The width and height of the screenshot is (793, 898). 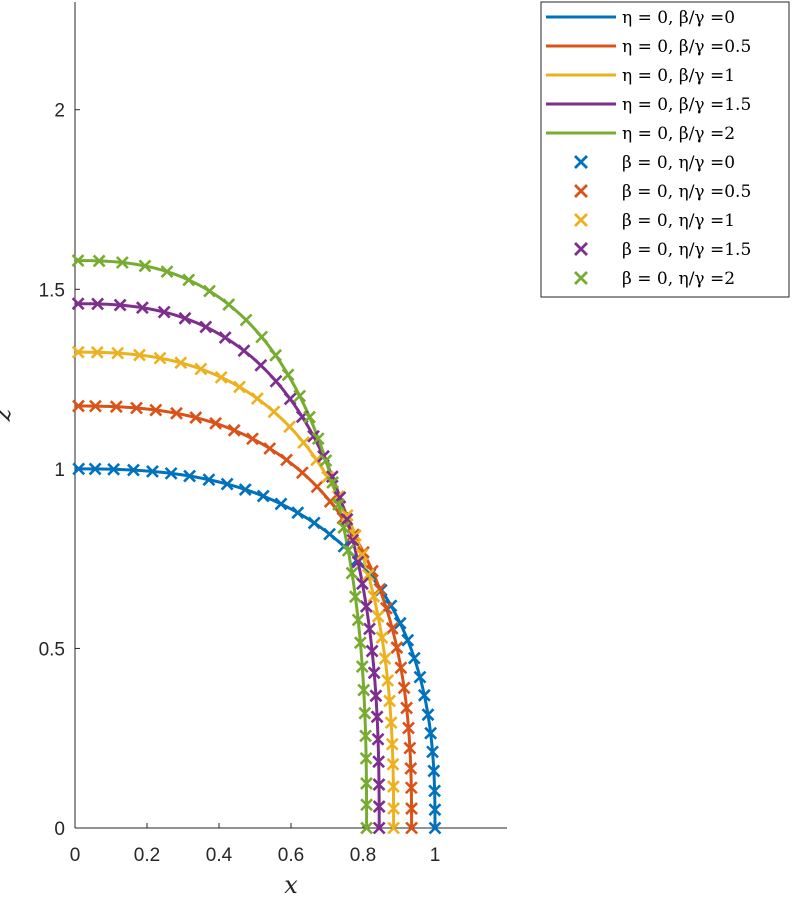 I want to click on legend-label: η = 0, β/γ =0.5, so click(x=686, y=47).